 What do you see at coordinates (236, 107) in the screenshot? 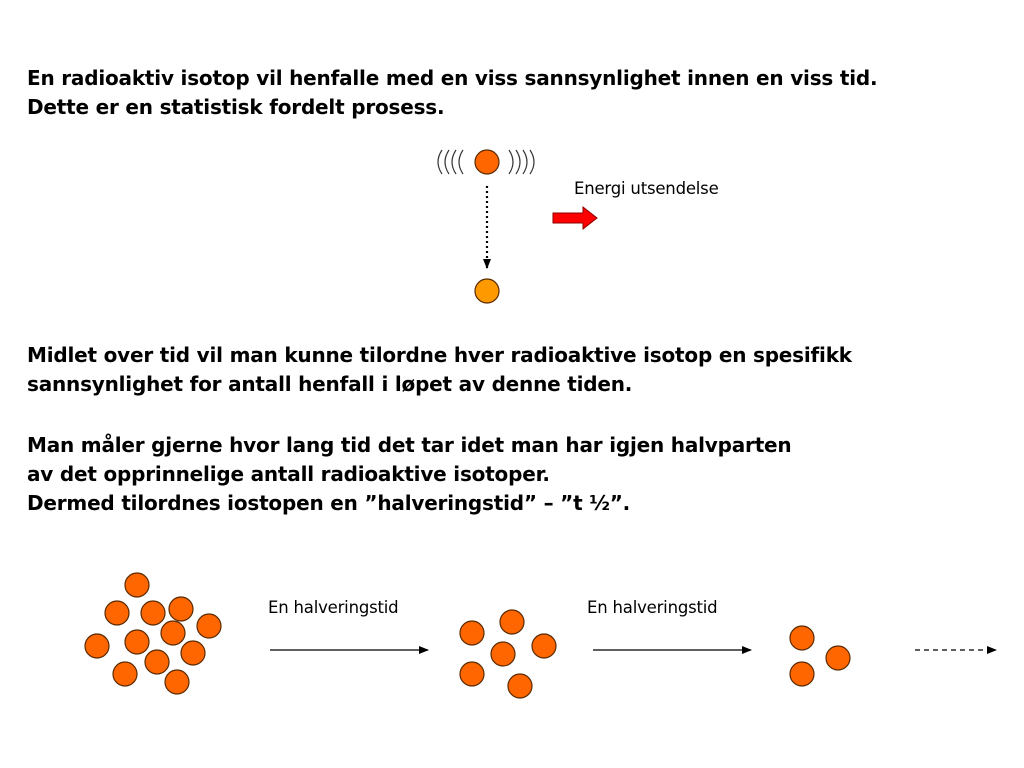
I see `intro-line-2: Dette er en statistisk fordelt prosess.` at bounding box center [236, 107].